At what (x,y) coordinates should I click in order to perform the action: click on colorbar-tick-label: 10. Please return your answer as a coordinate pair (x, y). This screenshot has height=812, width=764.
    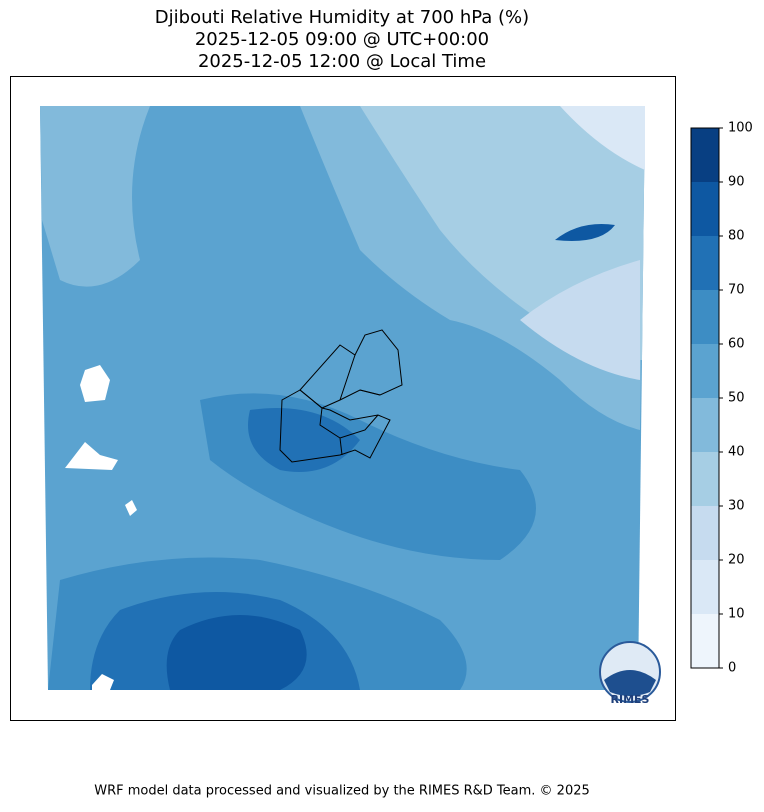
    Looking at the image, I should click on (736, 614).